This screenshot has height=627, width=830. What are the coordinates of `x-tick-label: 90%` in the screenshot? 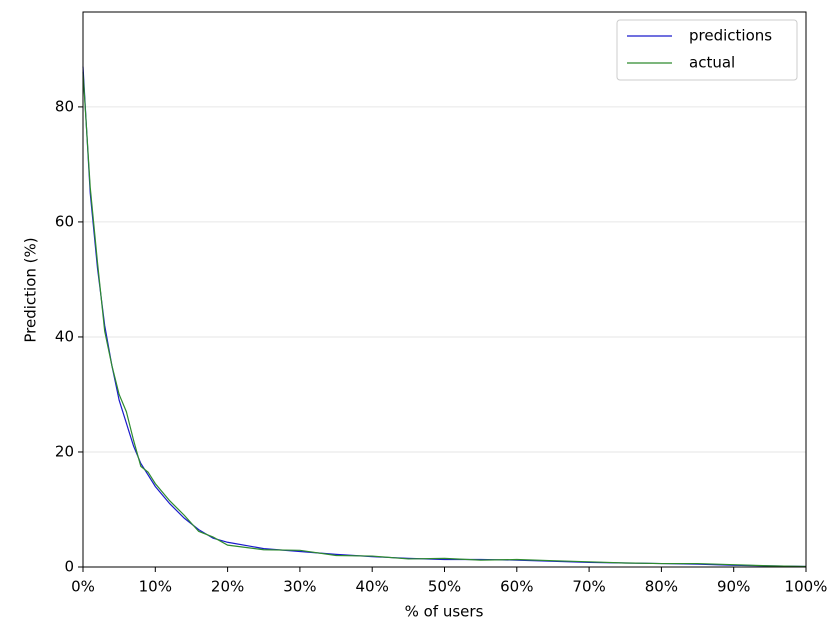 It's located at (733, 587).